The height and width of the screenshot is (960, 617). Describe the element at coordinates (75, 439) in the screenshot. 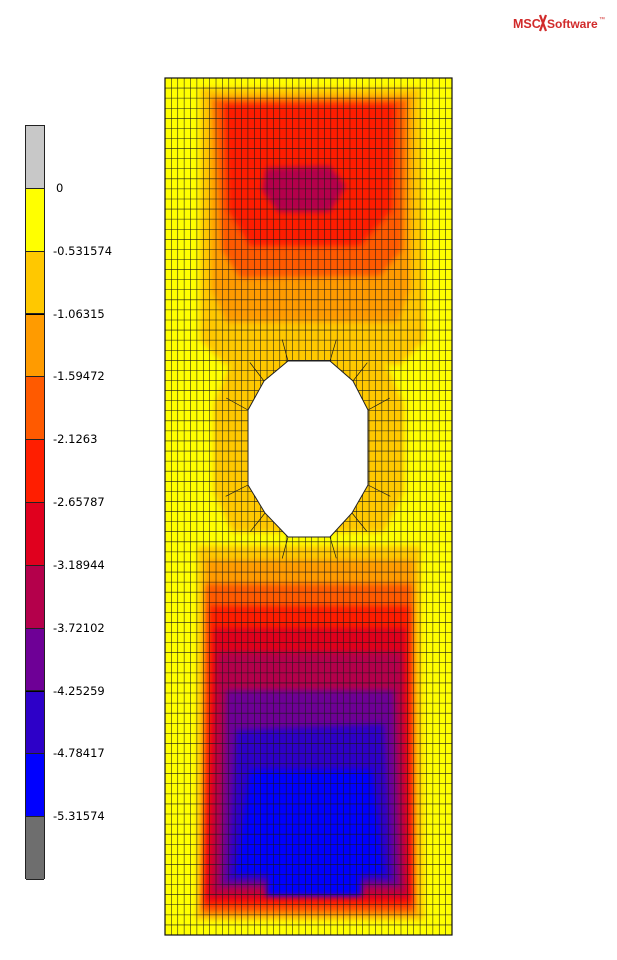

I see `legend-label: -2.1263` at that location.